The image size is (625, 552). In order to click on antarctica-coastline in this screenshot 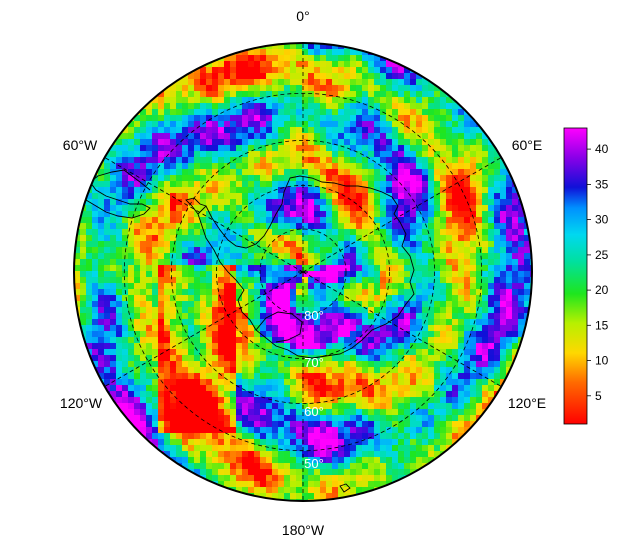, I will do `click(306, 267)`.